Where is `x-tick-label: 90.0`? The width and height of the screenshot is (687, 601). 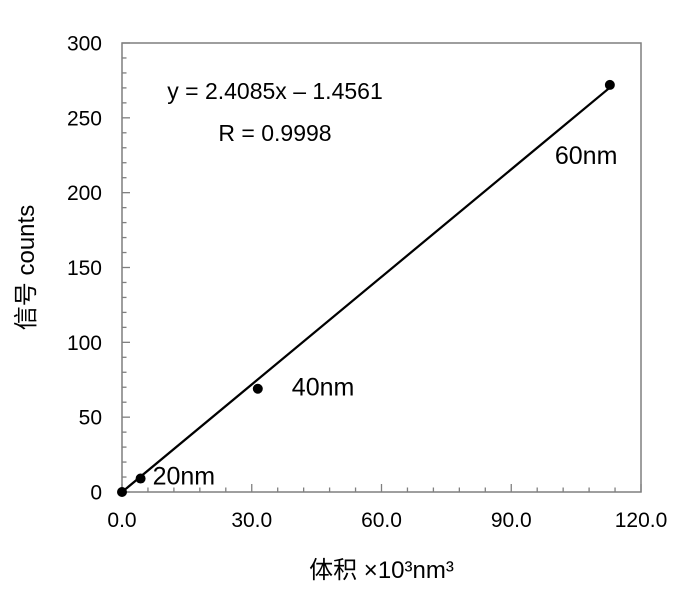 x-tick-label: 90.0 is located at coordinates (511, 520).